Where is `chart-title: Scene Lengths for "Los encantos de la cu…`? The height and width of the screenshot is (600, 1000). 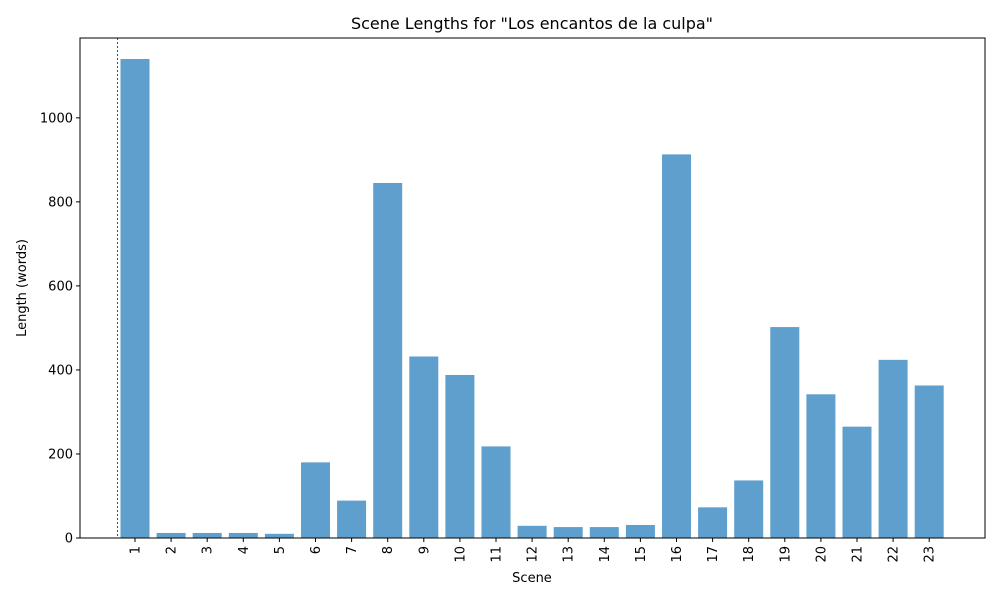
chart-title: Scene Lengths for "Los encantos de la cu… is located at coordinates (532, 23).